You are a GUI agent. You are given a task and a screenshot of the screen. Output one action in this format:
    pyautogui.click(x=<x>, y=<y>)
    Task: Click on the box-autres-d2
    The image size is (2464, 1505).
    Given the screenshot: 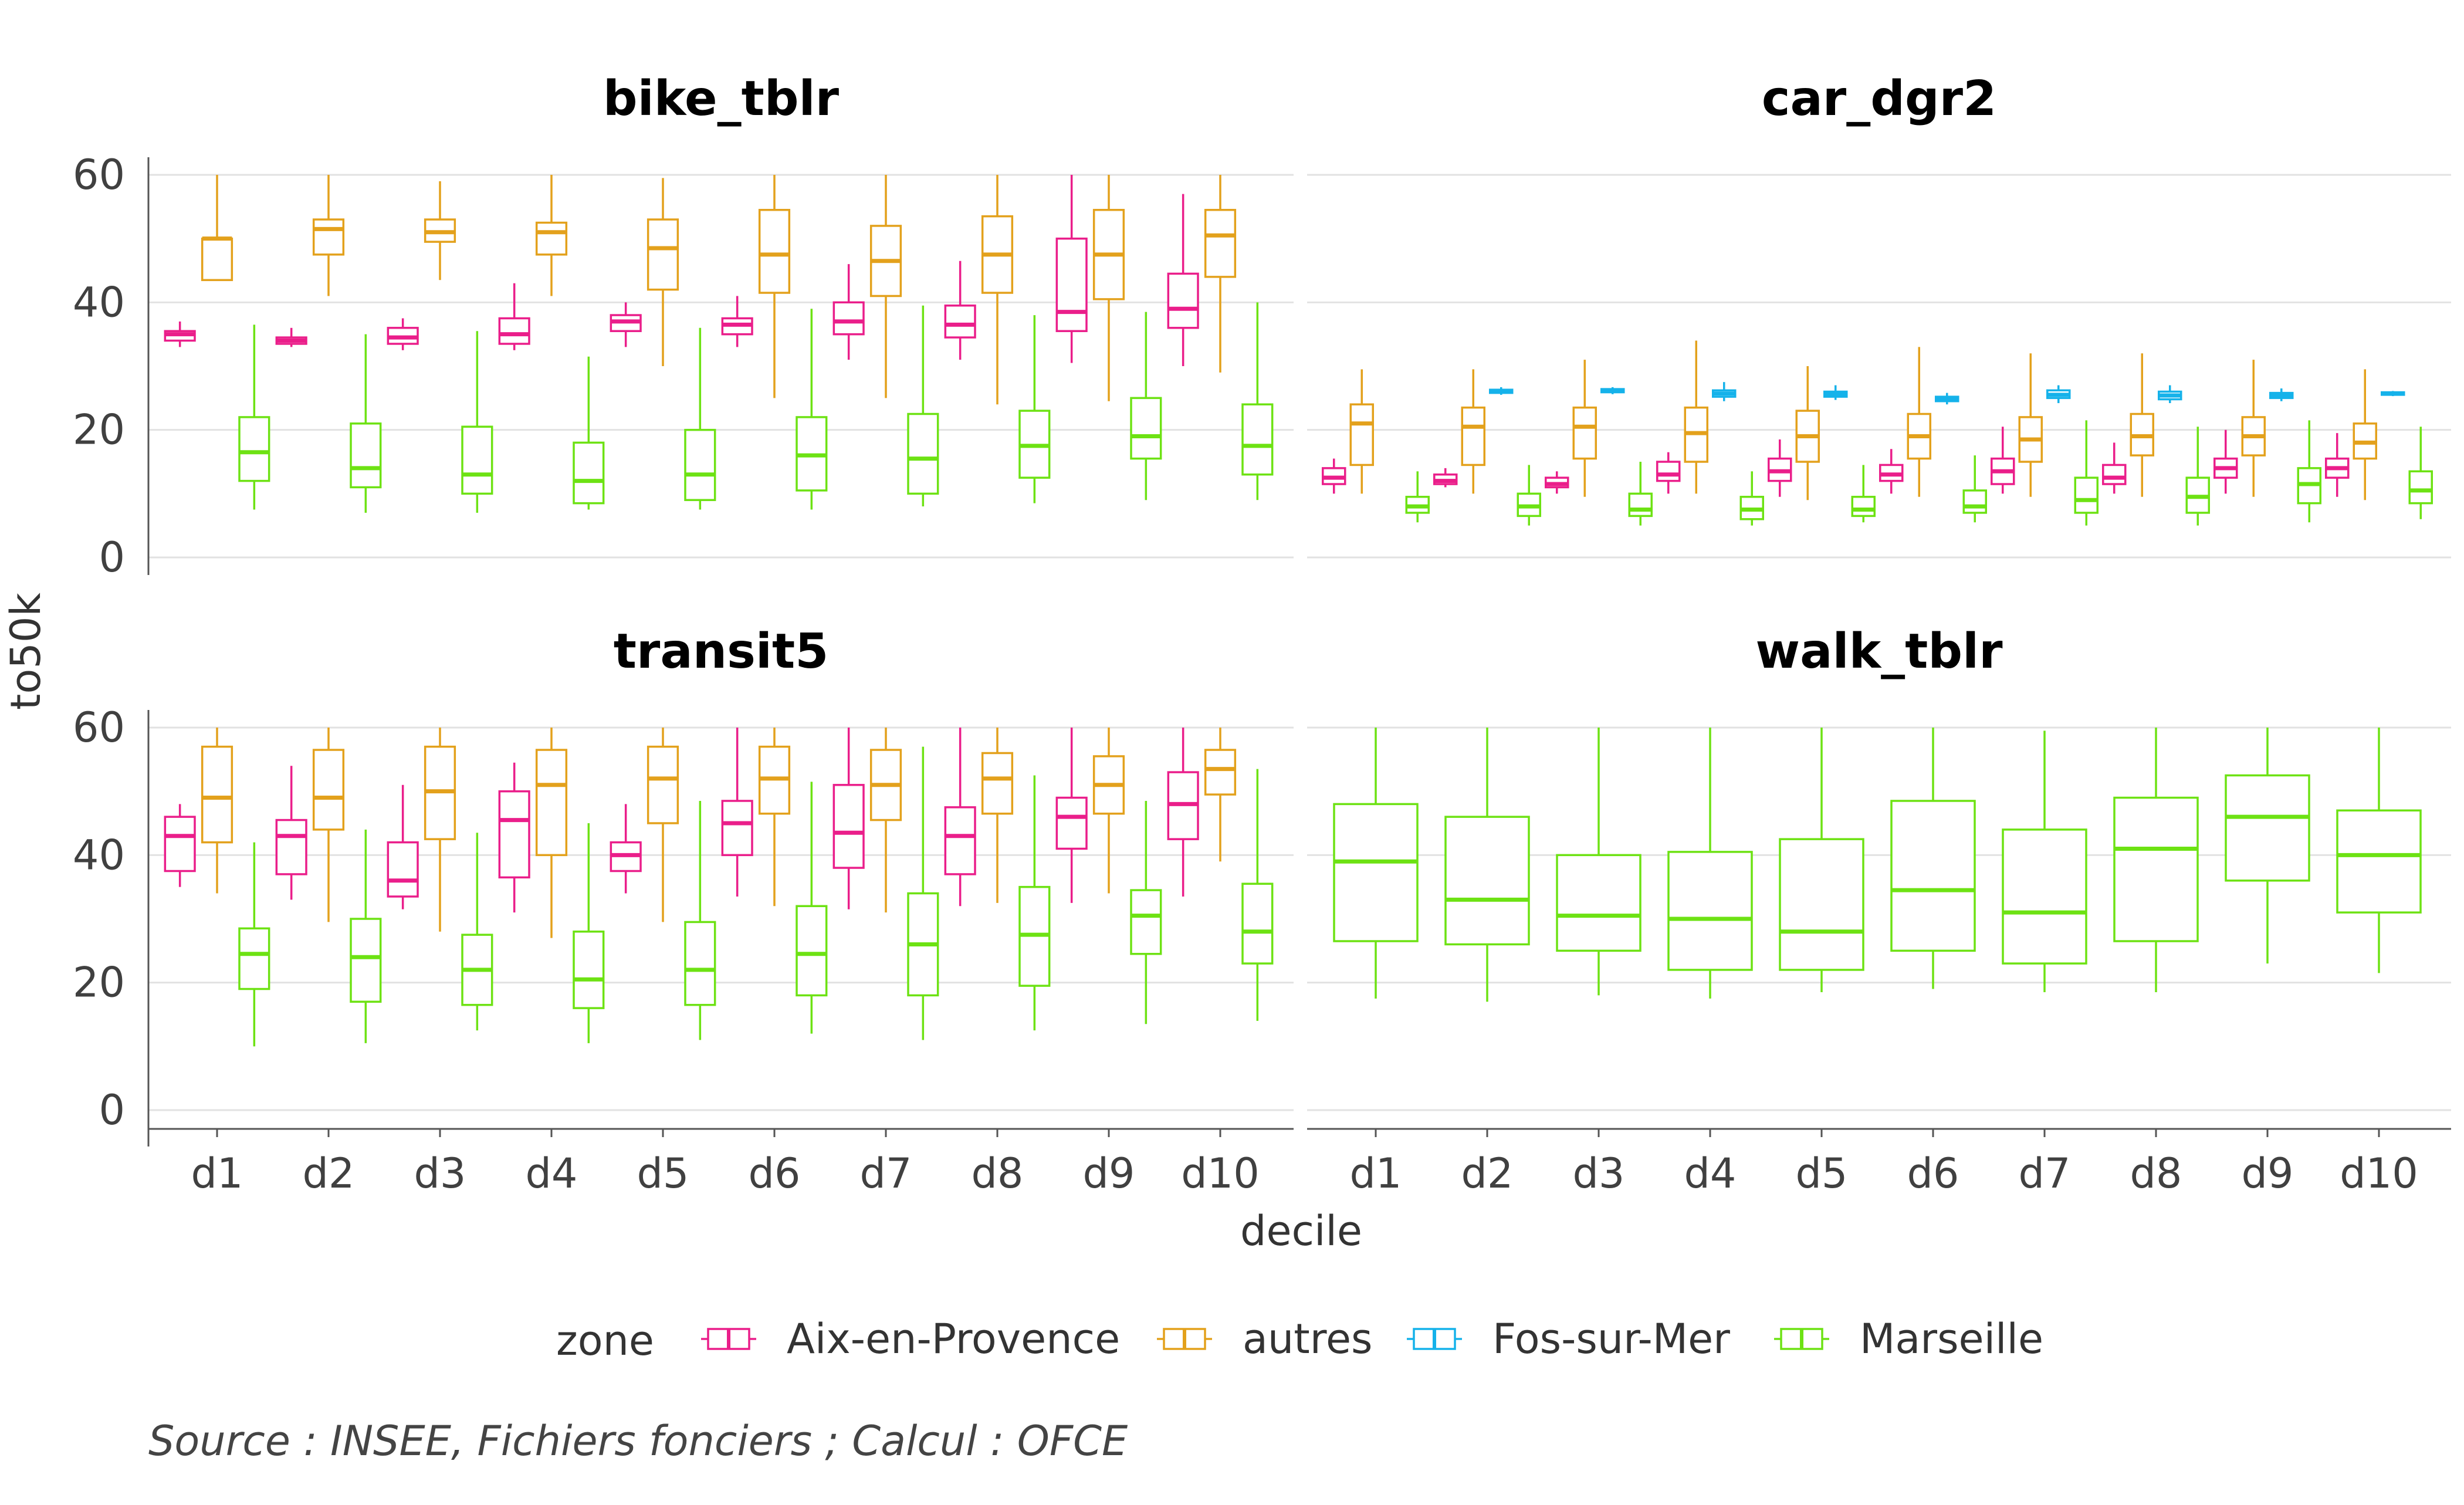 What is the action you would take?
    pyautogui.click(x=329, y=825)
    